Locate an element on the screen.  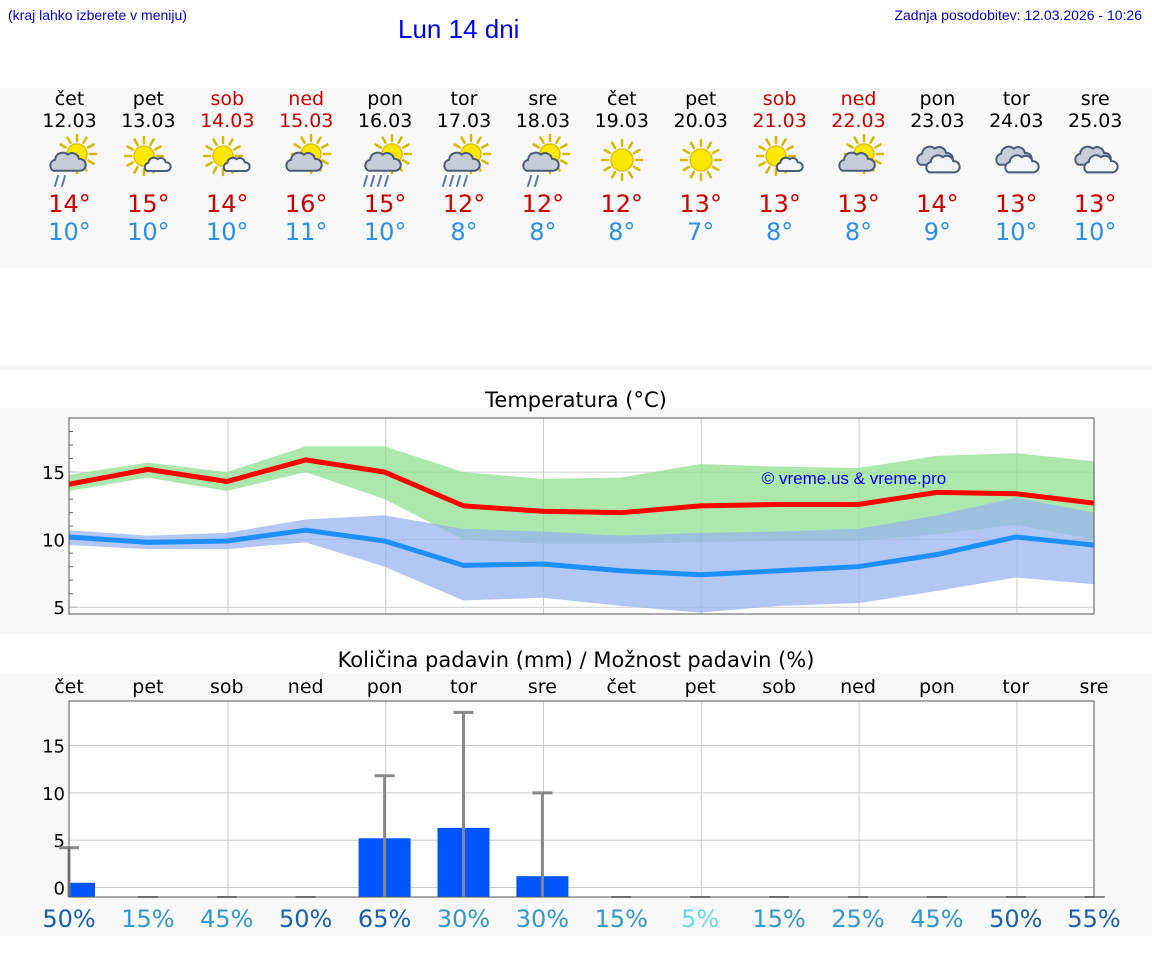
precipitation-probability: 25% is located at coordinates (857, 919).